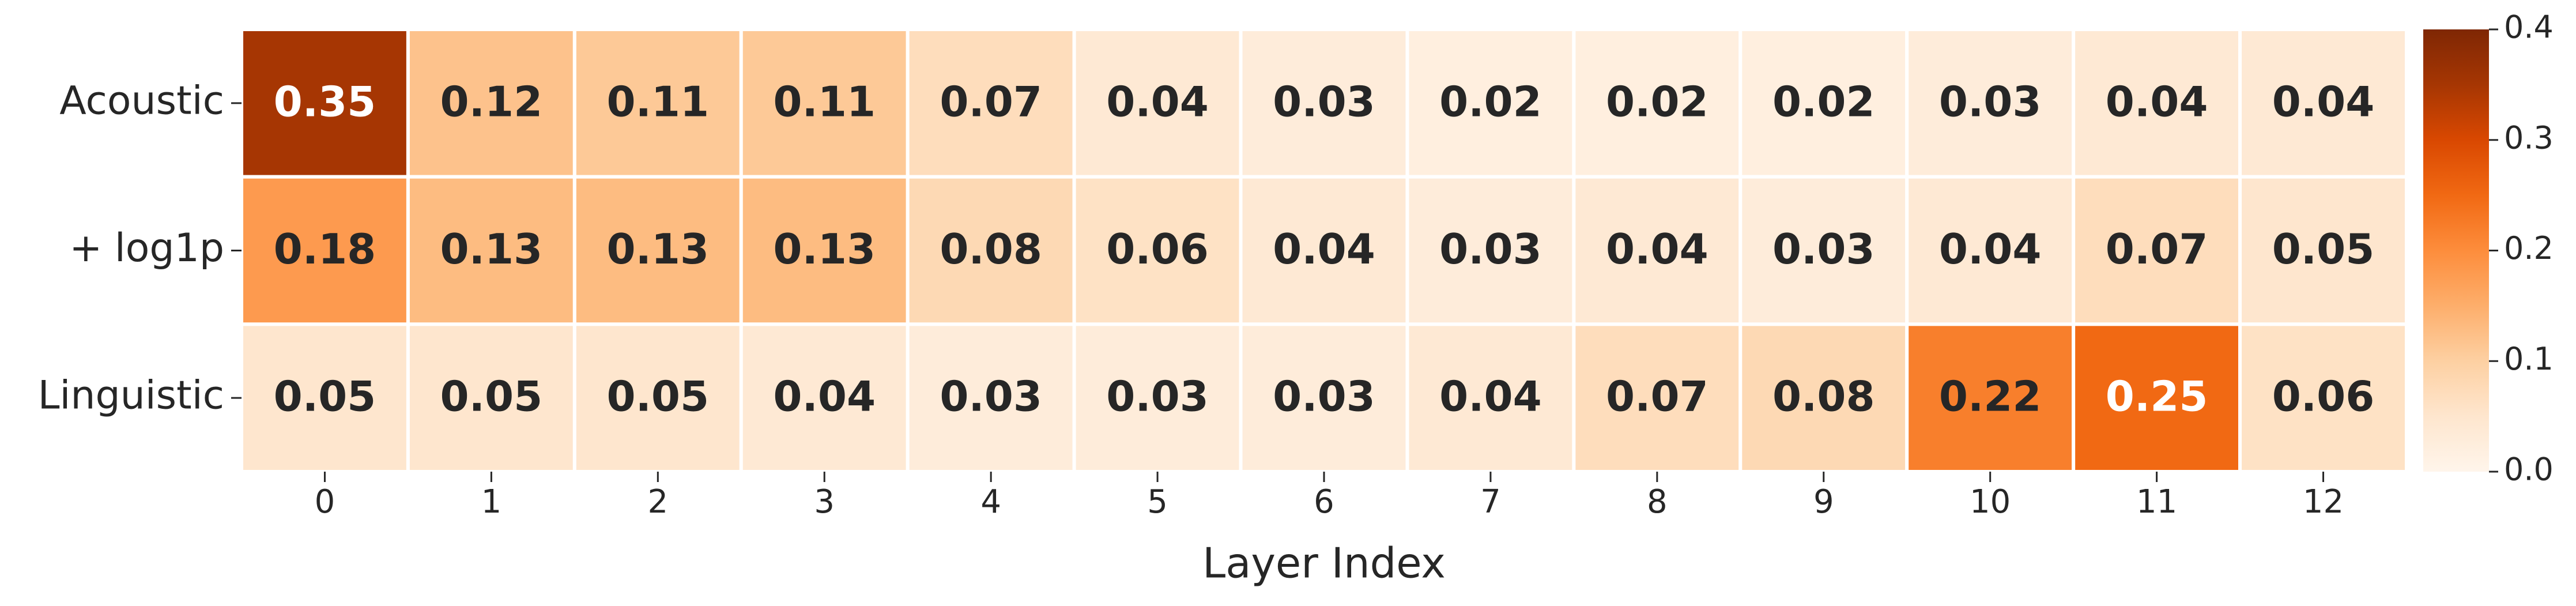 This screenshot has width=2576, height=606. I want to click on y-tick-label: Acoustic, so click(141, 100).